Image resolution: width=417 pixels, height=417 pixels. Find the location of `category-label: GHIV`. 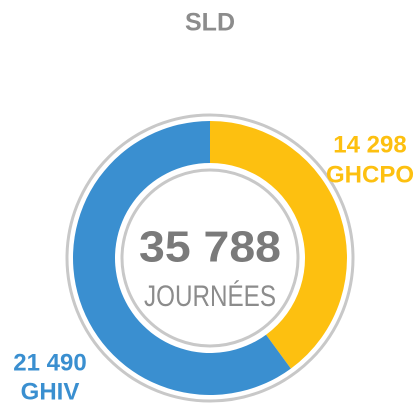

category-label: GHIV is located at coordinates (50, 391).